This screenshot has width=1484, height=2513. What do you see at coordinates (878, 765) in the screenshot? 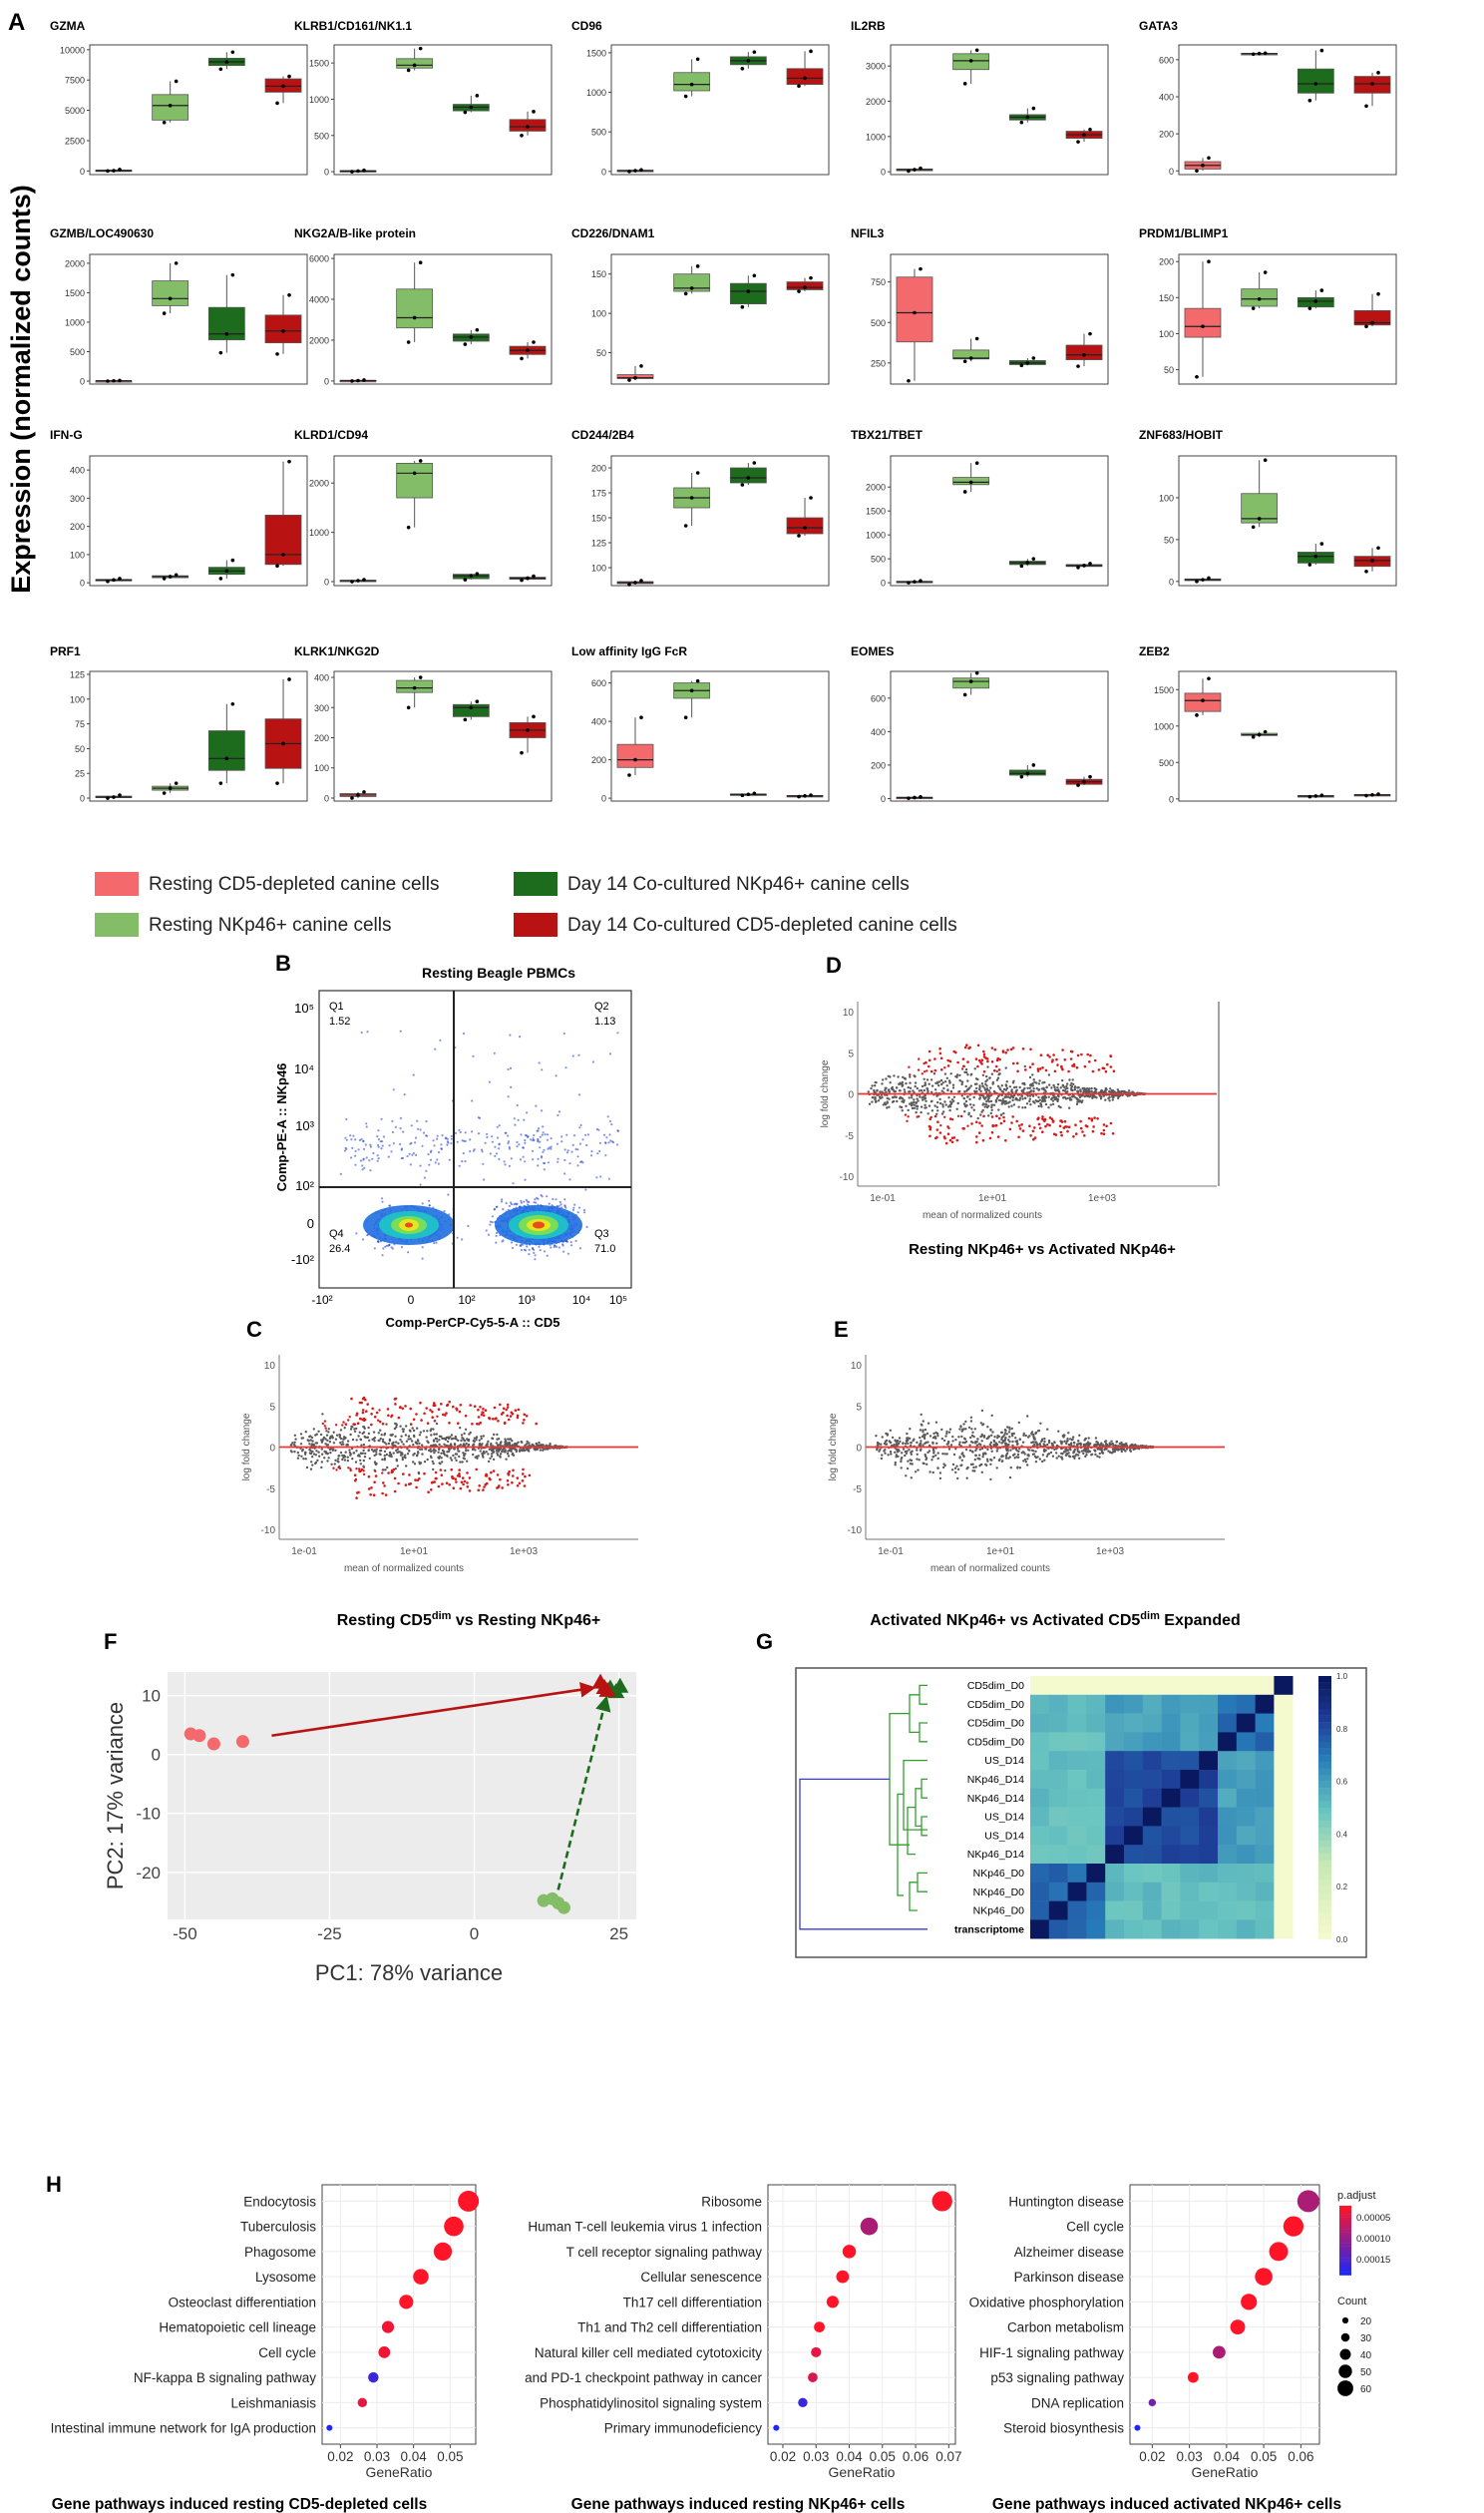
I see `y-tick-label: 200` at bounding box center [878, 765].